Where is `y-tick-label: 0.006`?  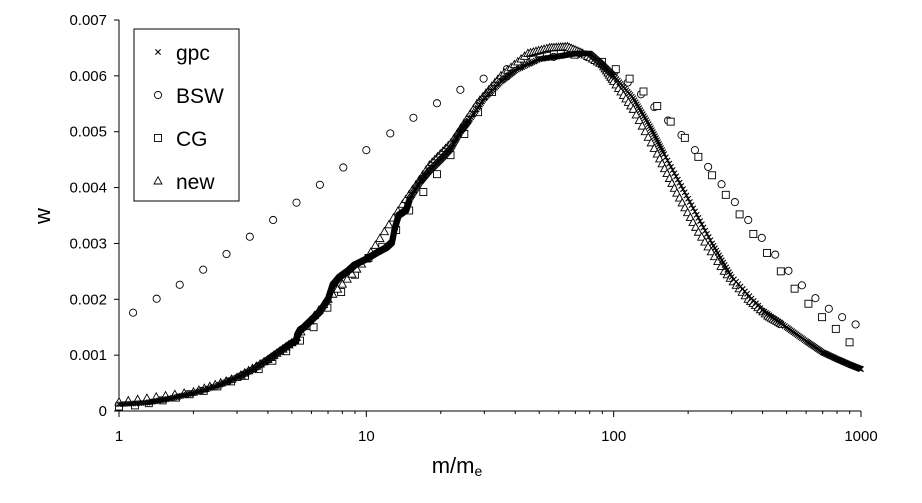
y-tick-label: 0.006 is located at coordinates (88, 76).